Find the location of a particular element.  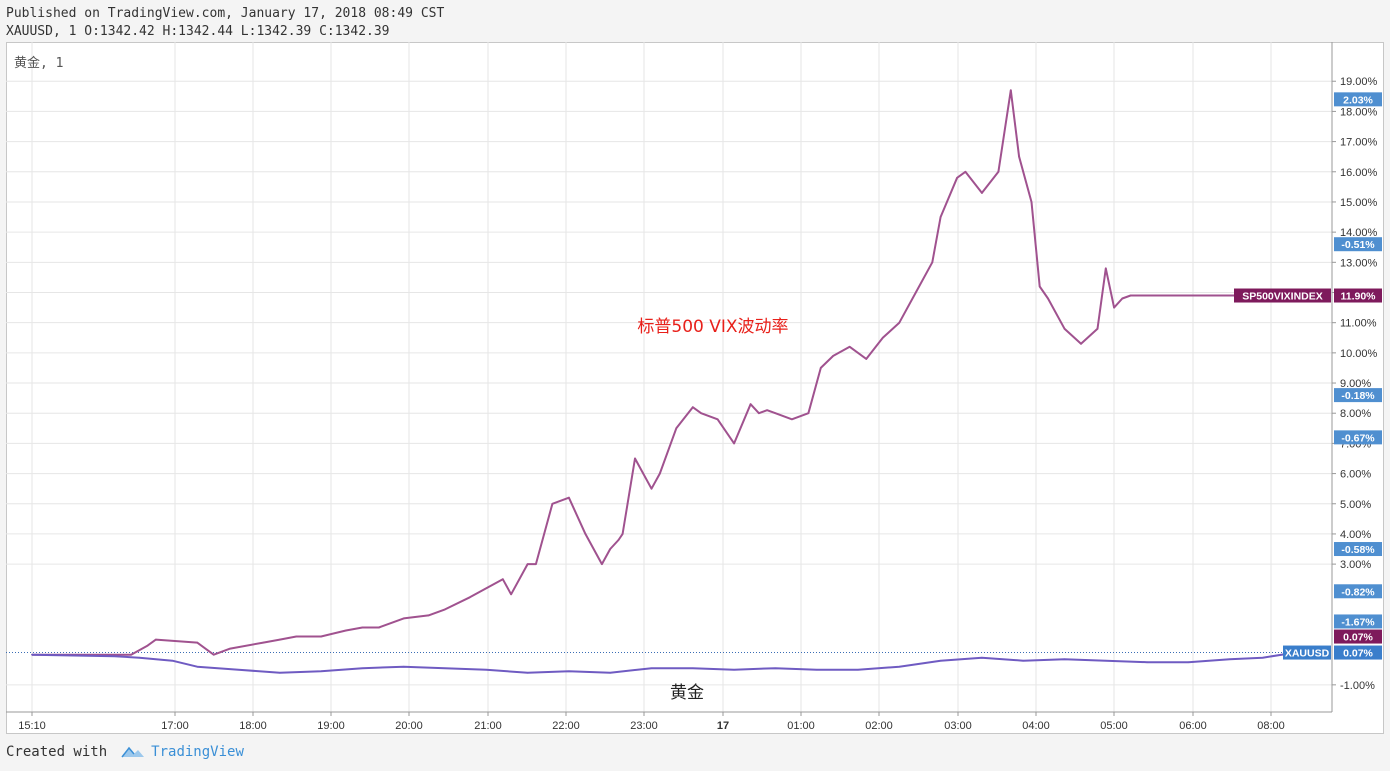

tradingview-logo-icon is located at coordinates (133, 752).